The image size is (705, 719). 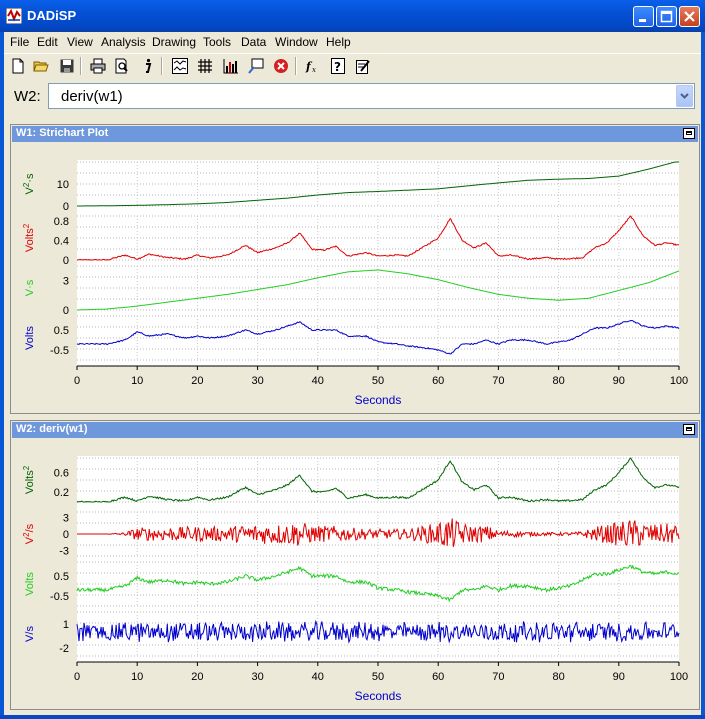 I want to click on annotate-icon, so click(x=256, y=66).